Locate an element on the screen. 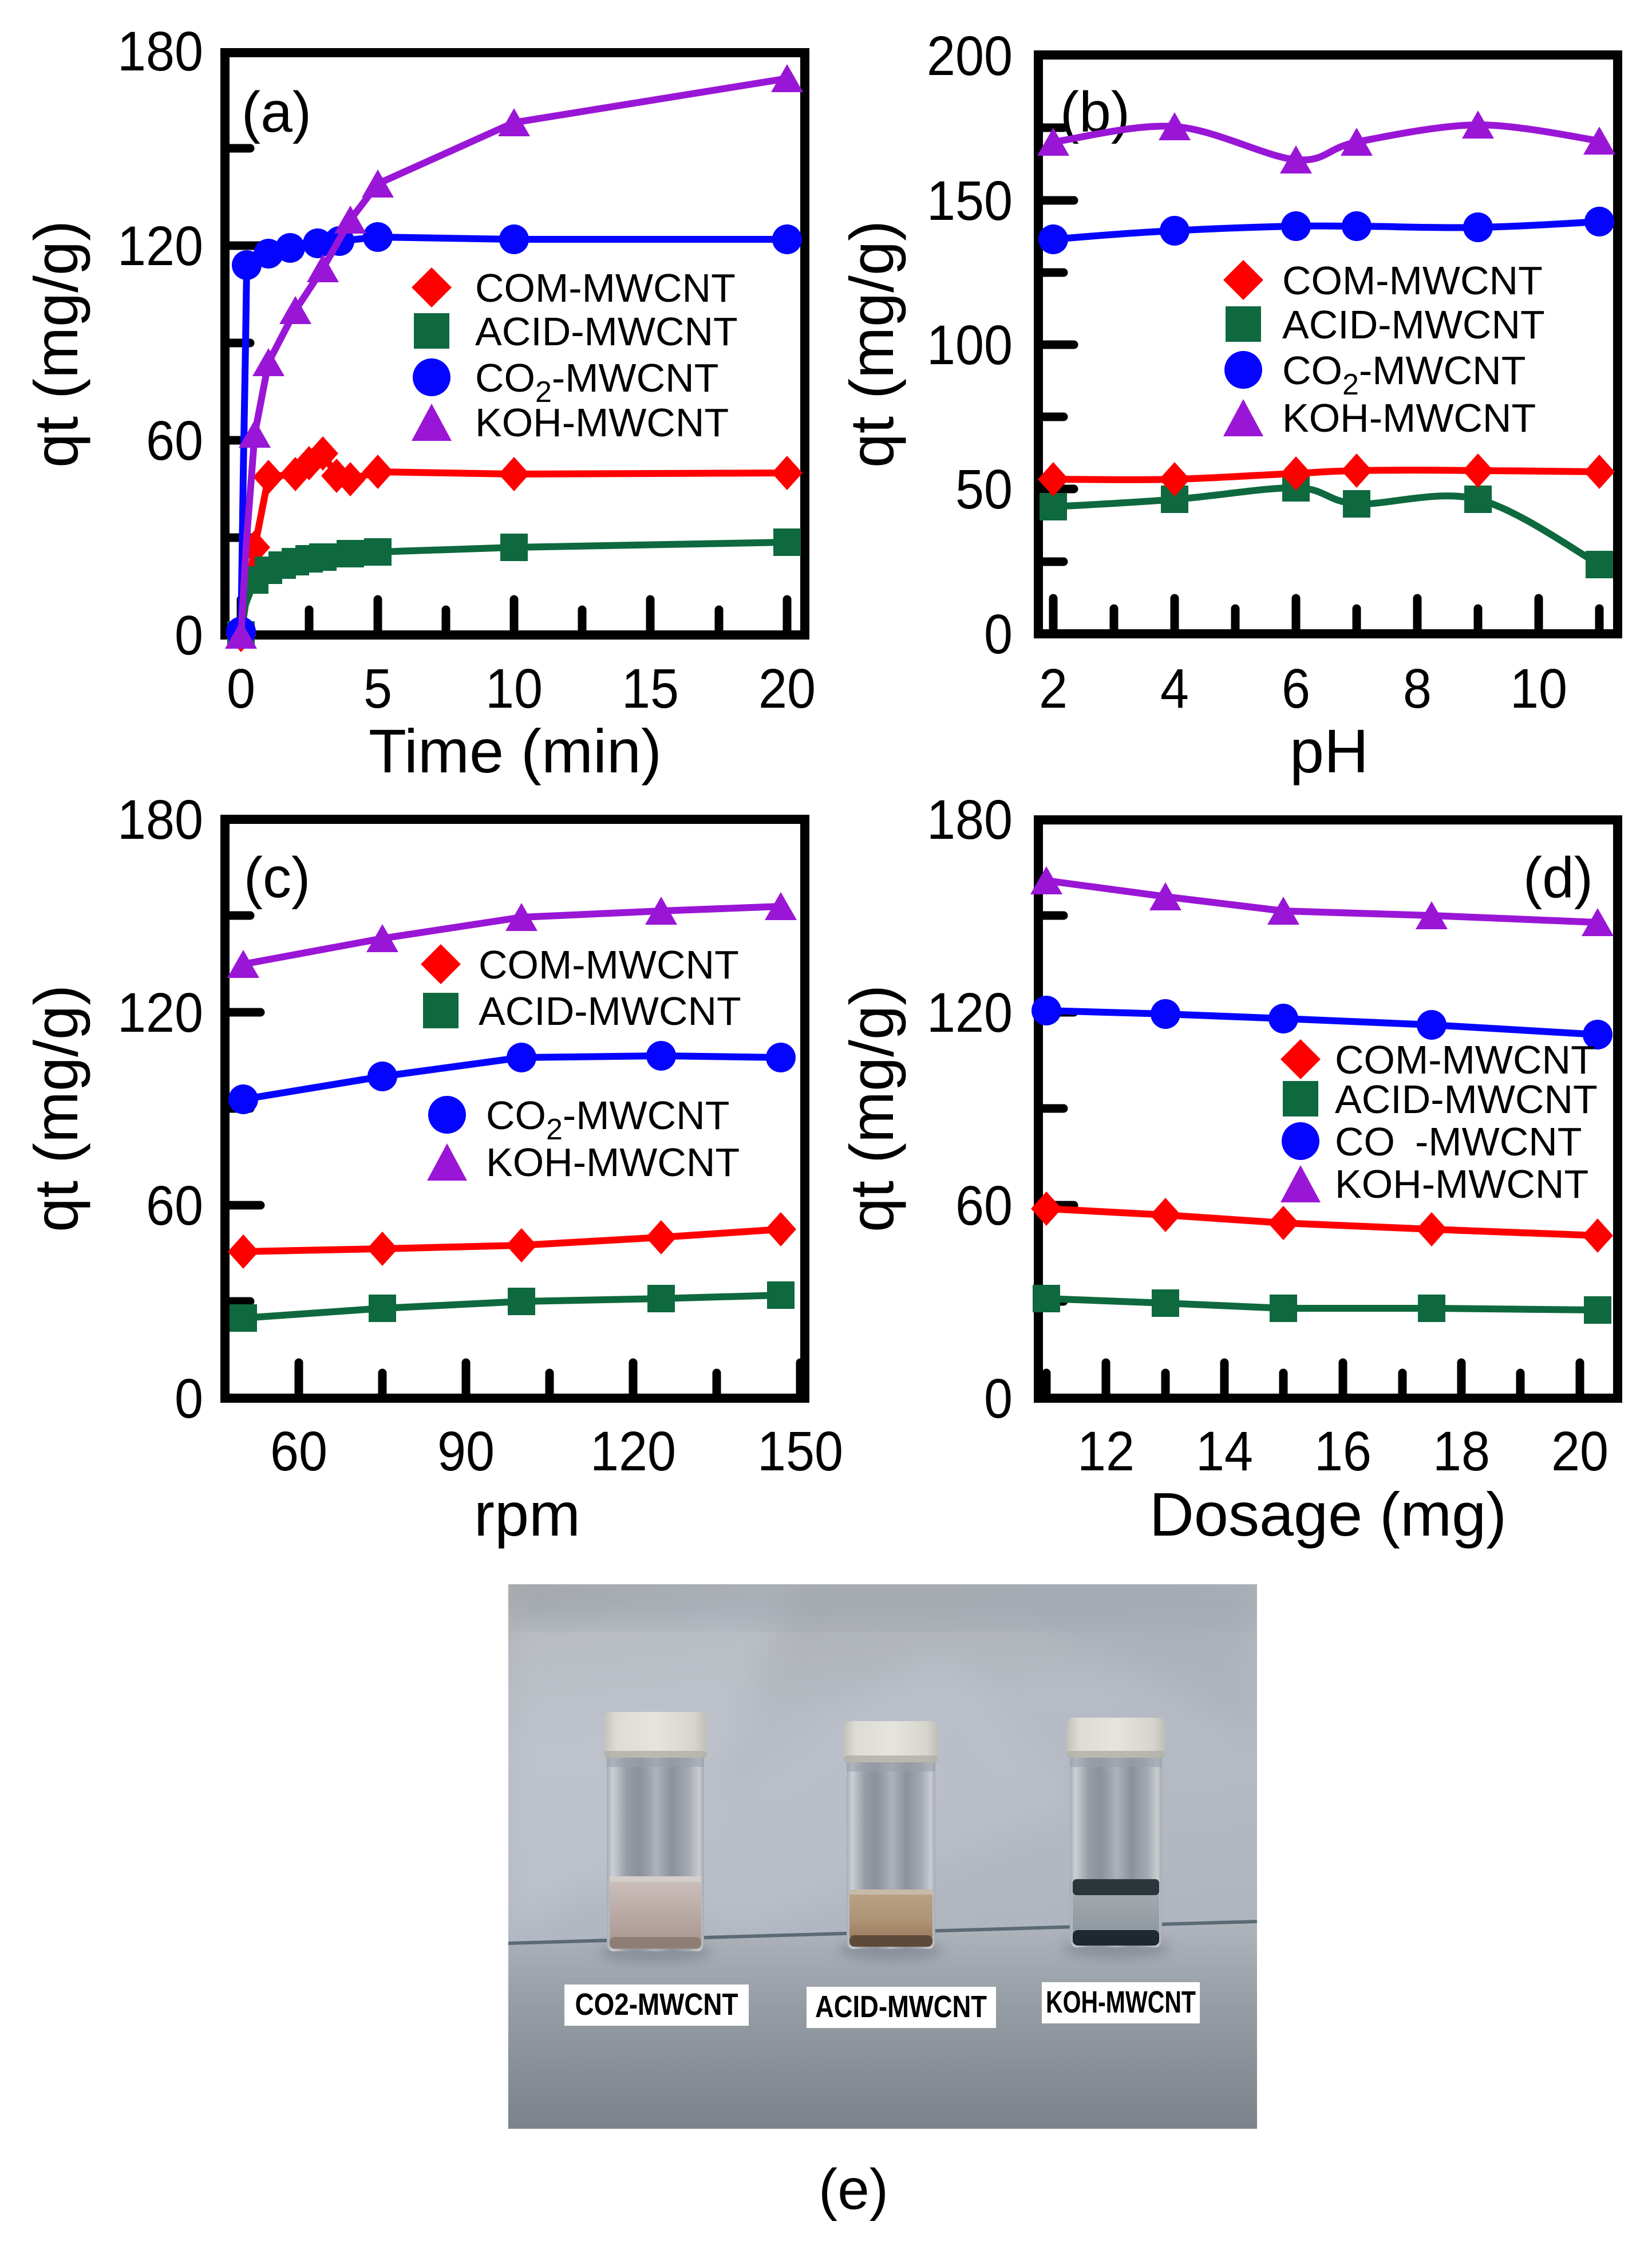 The width and height of the screenshot is (1652, 2245). svg-text: (a) is located at coordinates (276, 112).